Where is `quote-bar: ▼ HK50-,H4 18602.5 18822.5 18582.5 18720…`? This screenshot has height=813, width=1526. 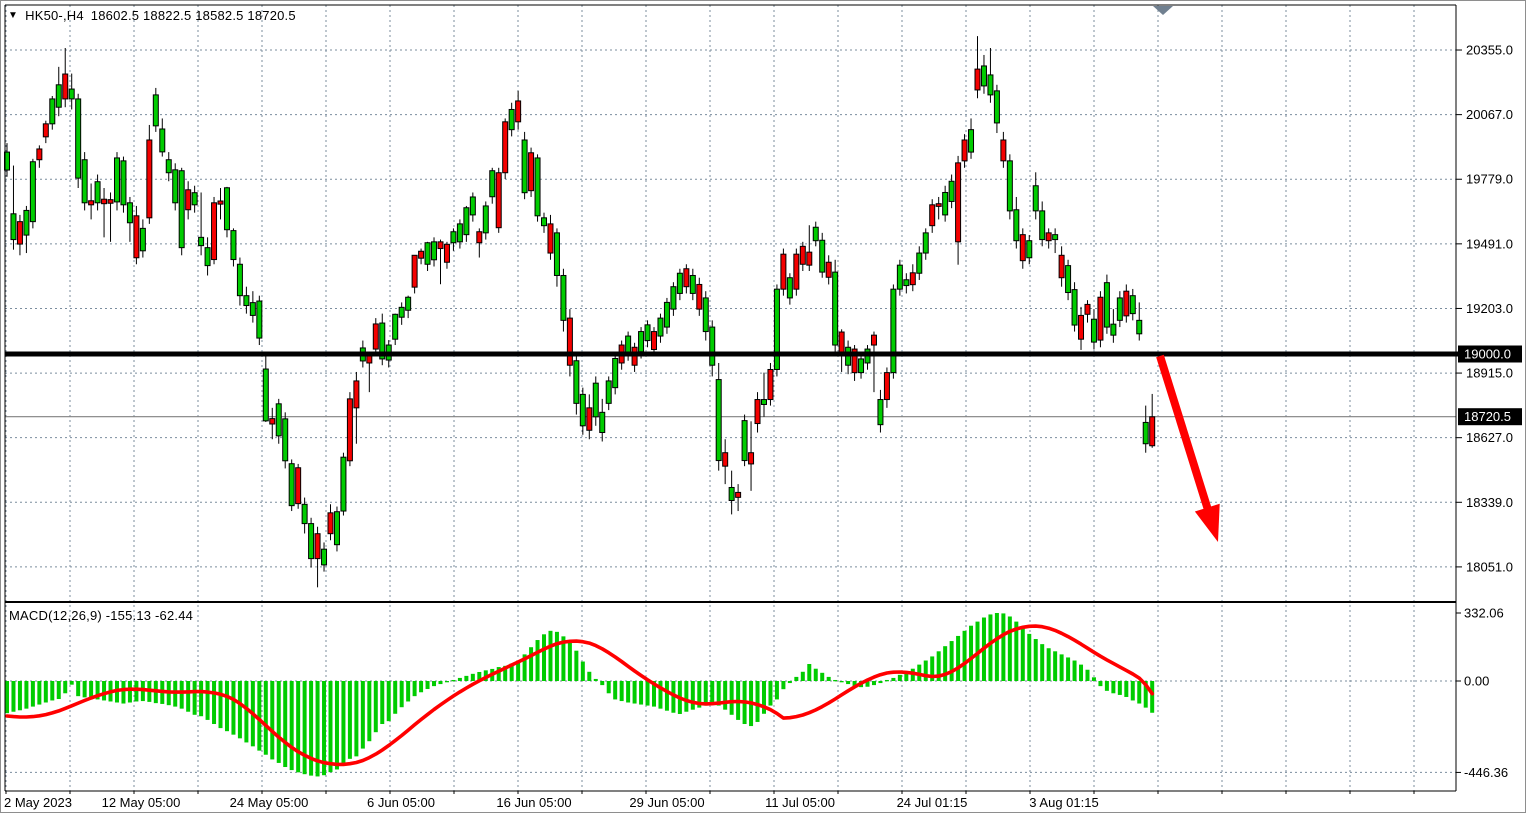
quote-bar: ▼ HK50-,H4 18602.5 18822.5 18582.5 18720… is located at coordinates (152, 15).